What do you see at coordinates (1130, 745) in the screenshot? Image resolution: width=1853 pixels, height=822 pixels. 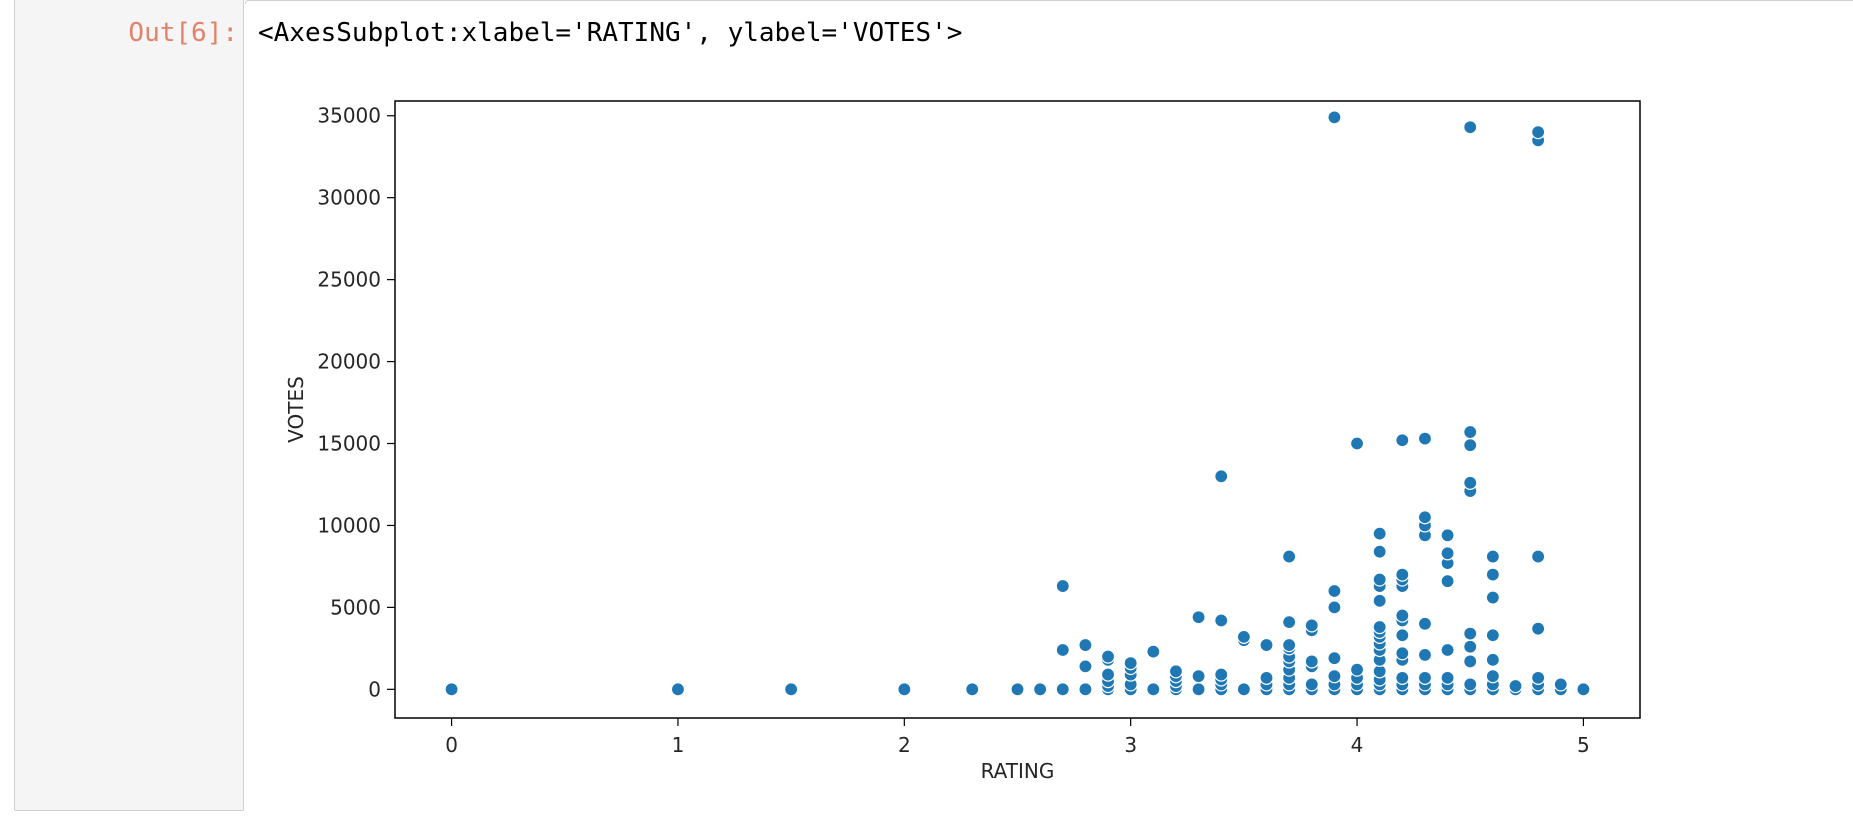 I see `x-tick-label: 3` at bounding box center [1130, 745].